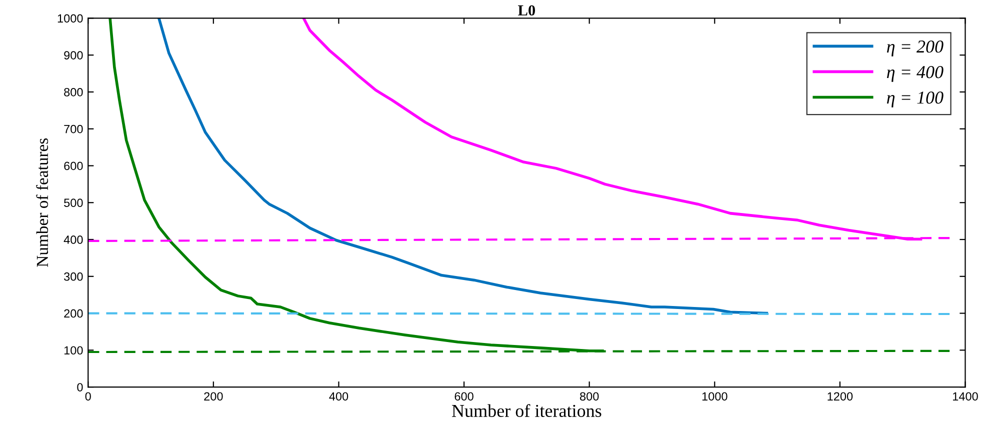  What do you see at coordinates (840, 396) in the screenshot?
I see `x-tick-label: 1200` at bounding box center [840, 396].